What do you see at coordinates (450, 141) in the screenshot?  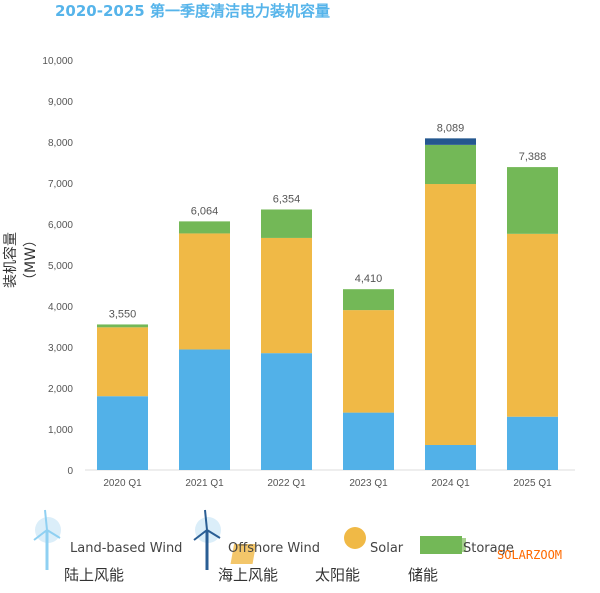 I see `bar-segment-offshore-wind` at bounding box center [450, 141].